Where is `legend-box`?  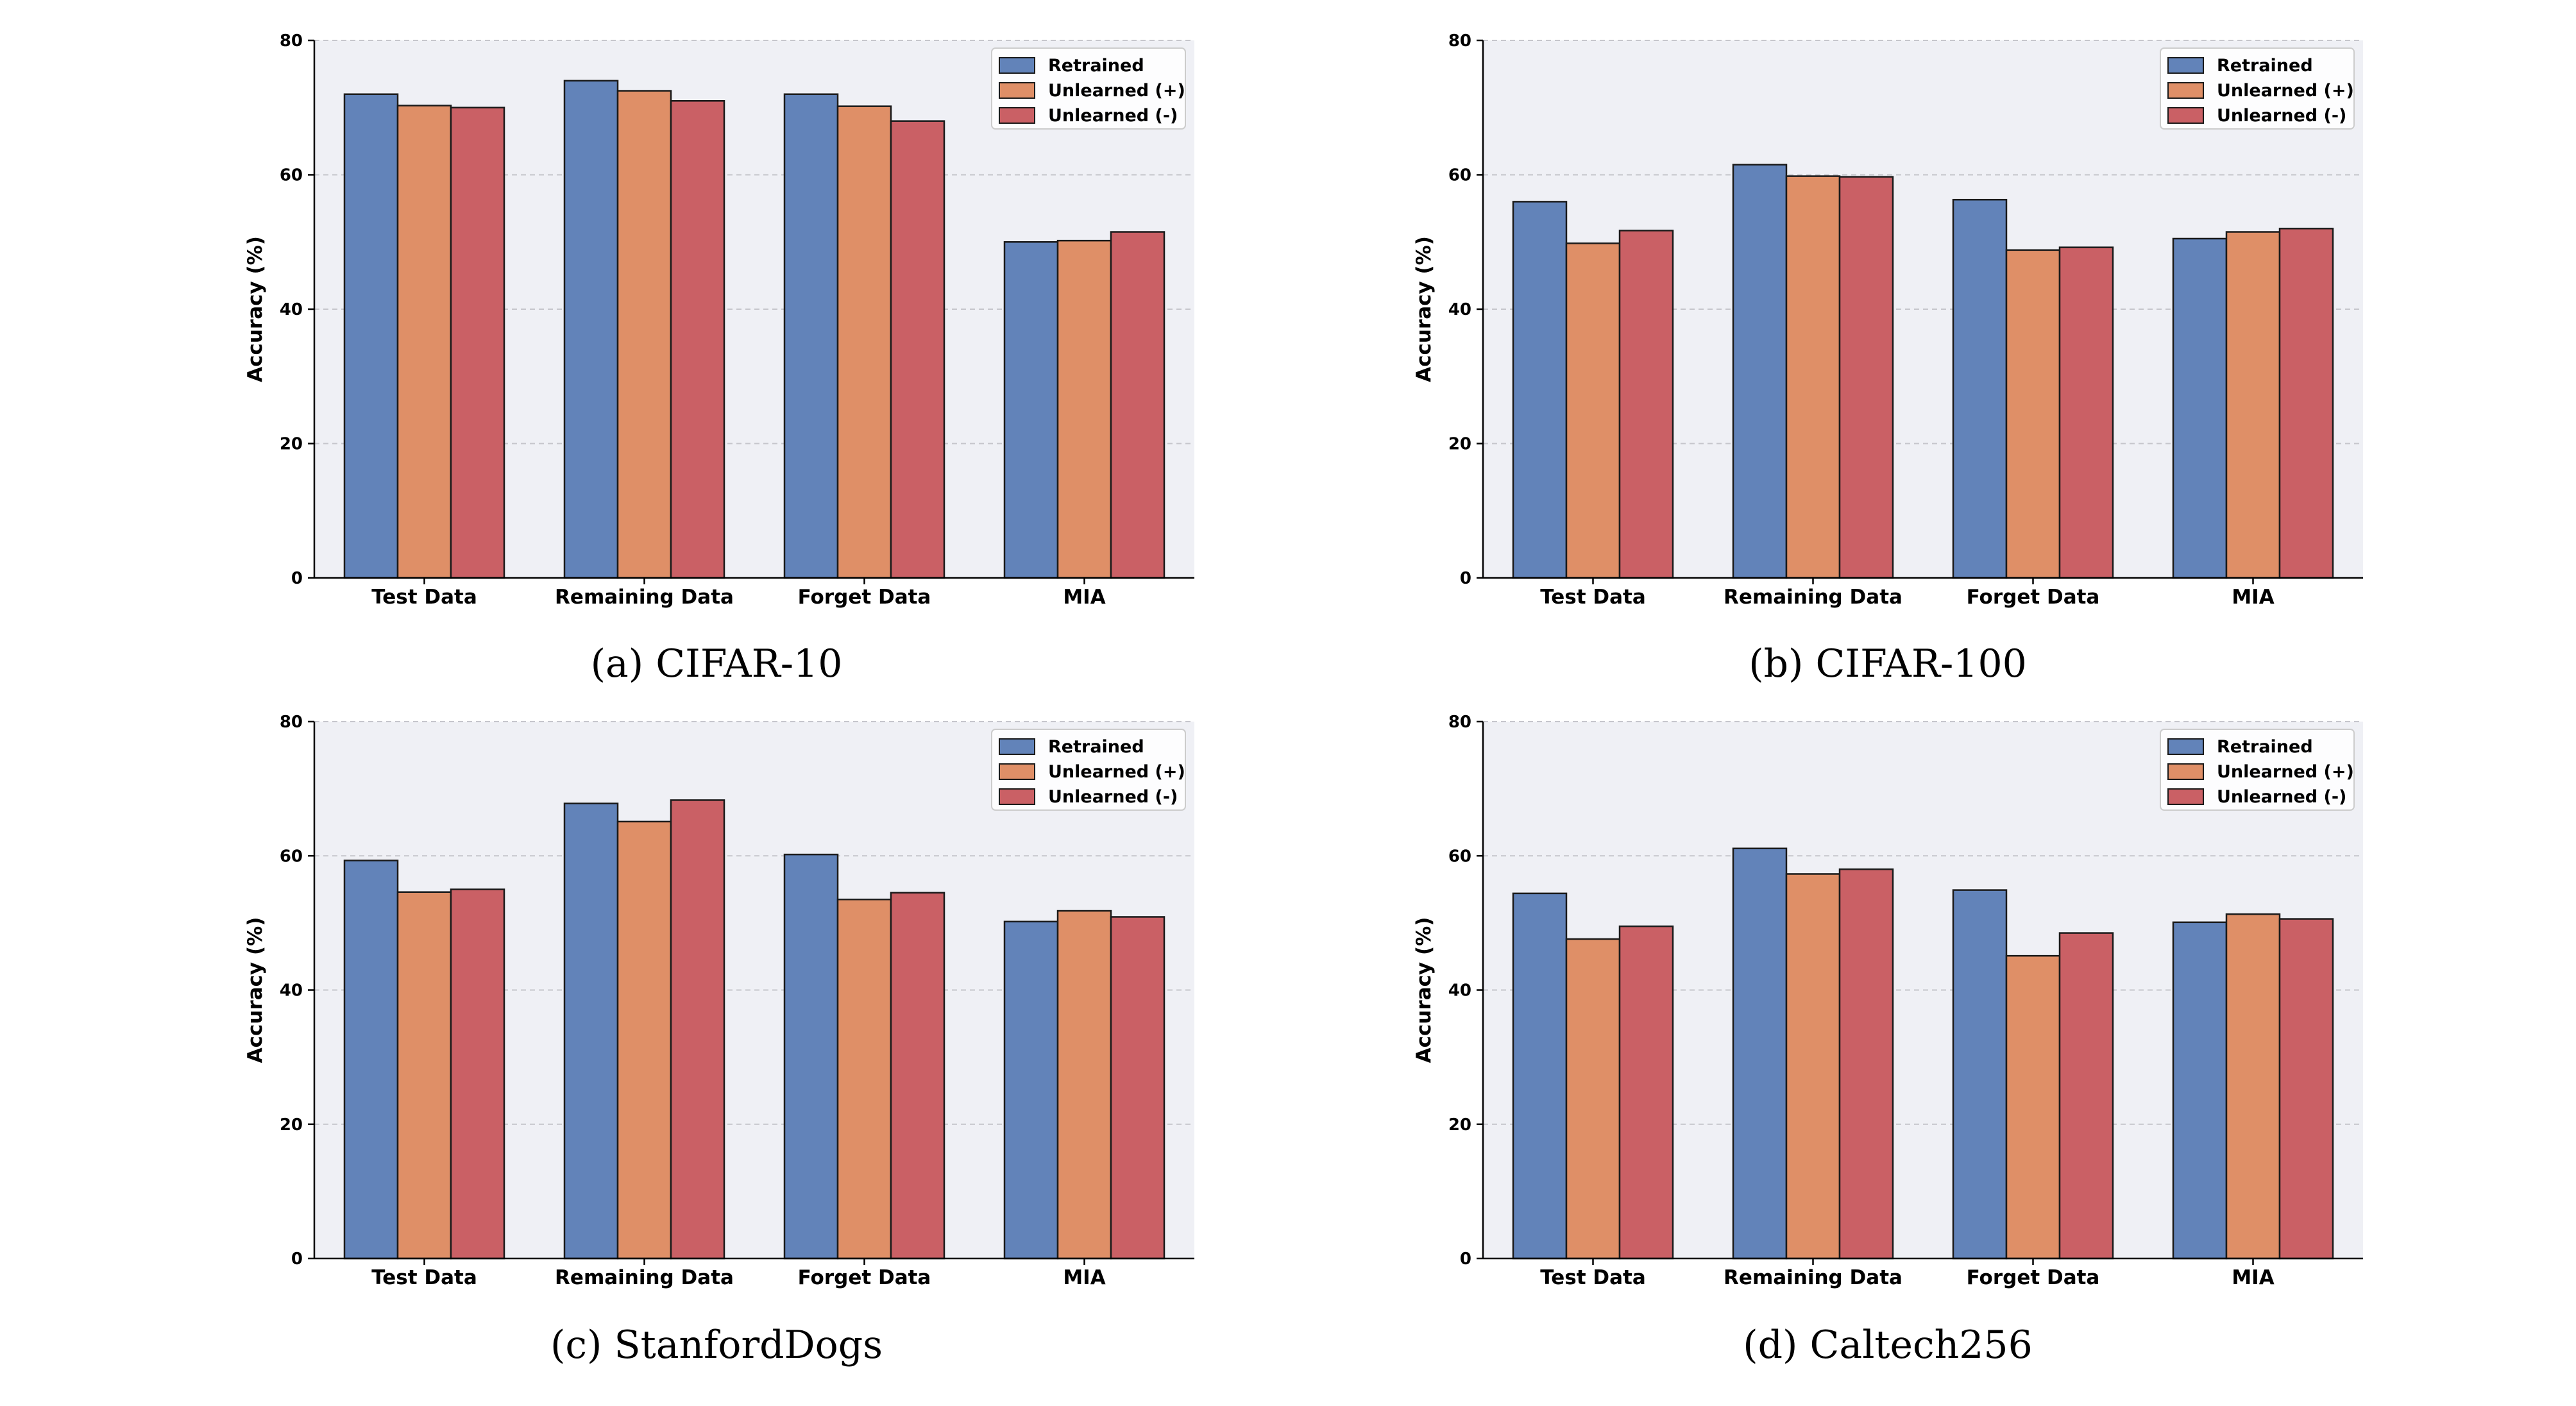
legend-box is located at coordinates (2257, 88).